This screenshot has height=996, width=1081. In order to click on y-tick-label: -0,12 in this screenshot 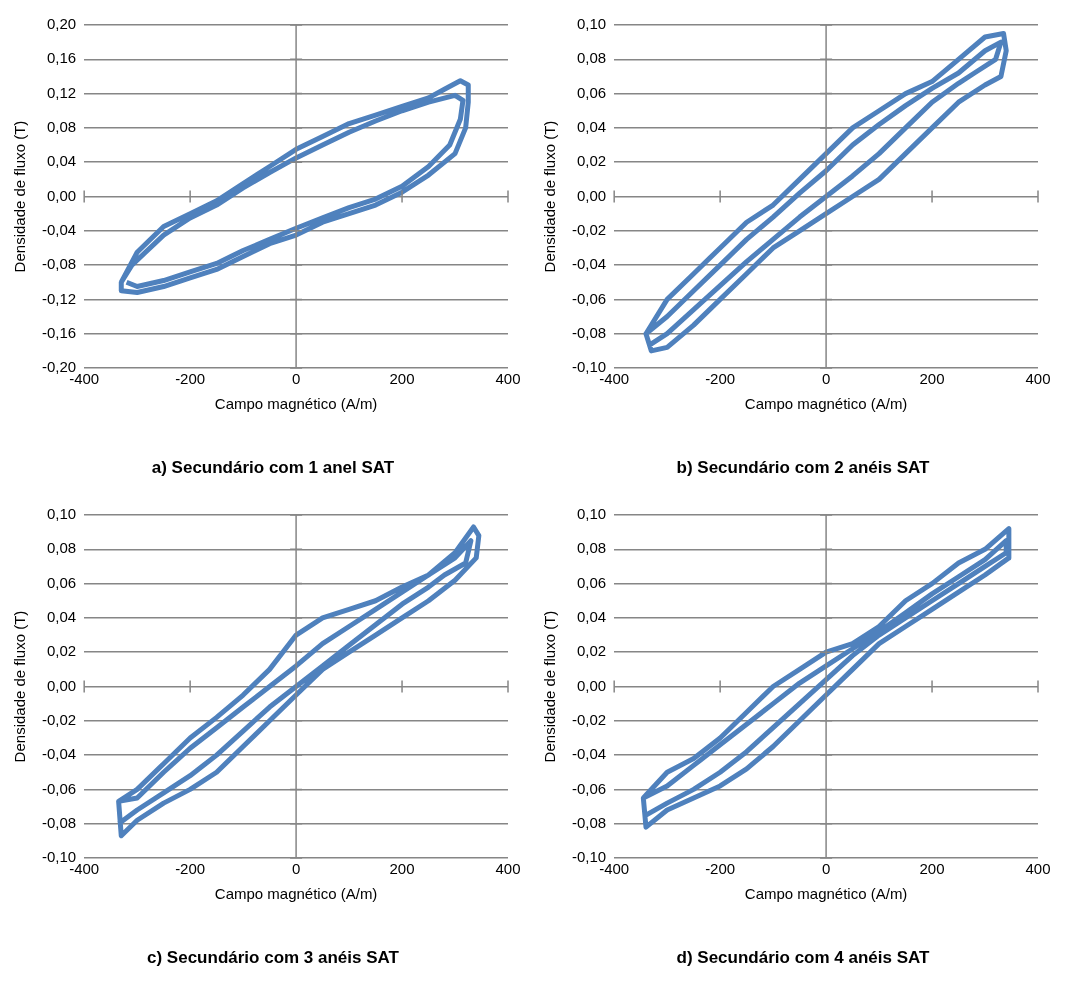, I will do `click(59, 298)`.